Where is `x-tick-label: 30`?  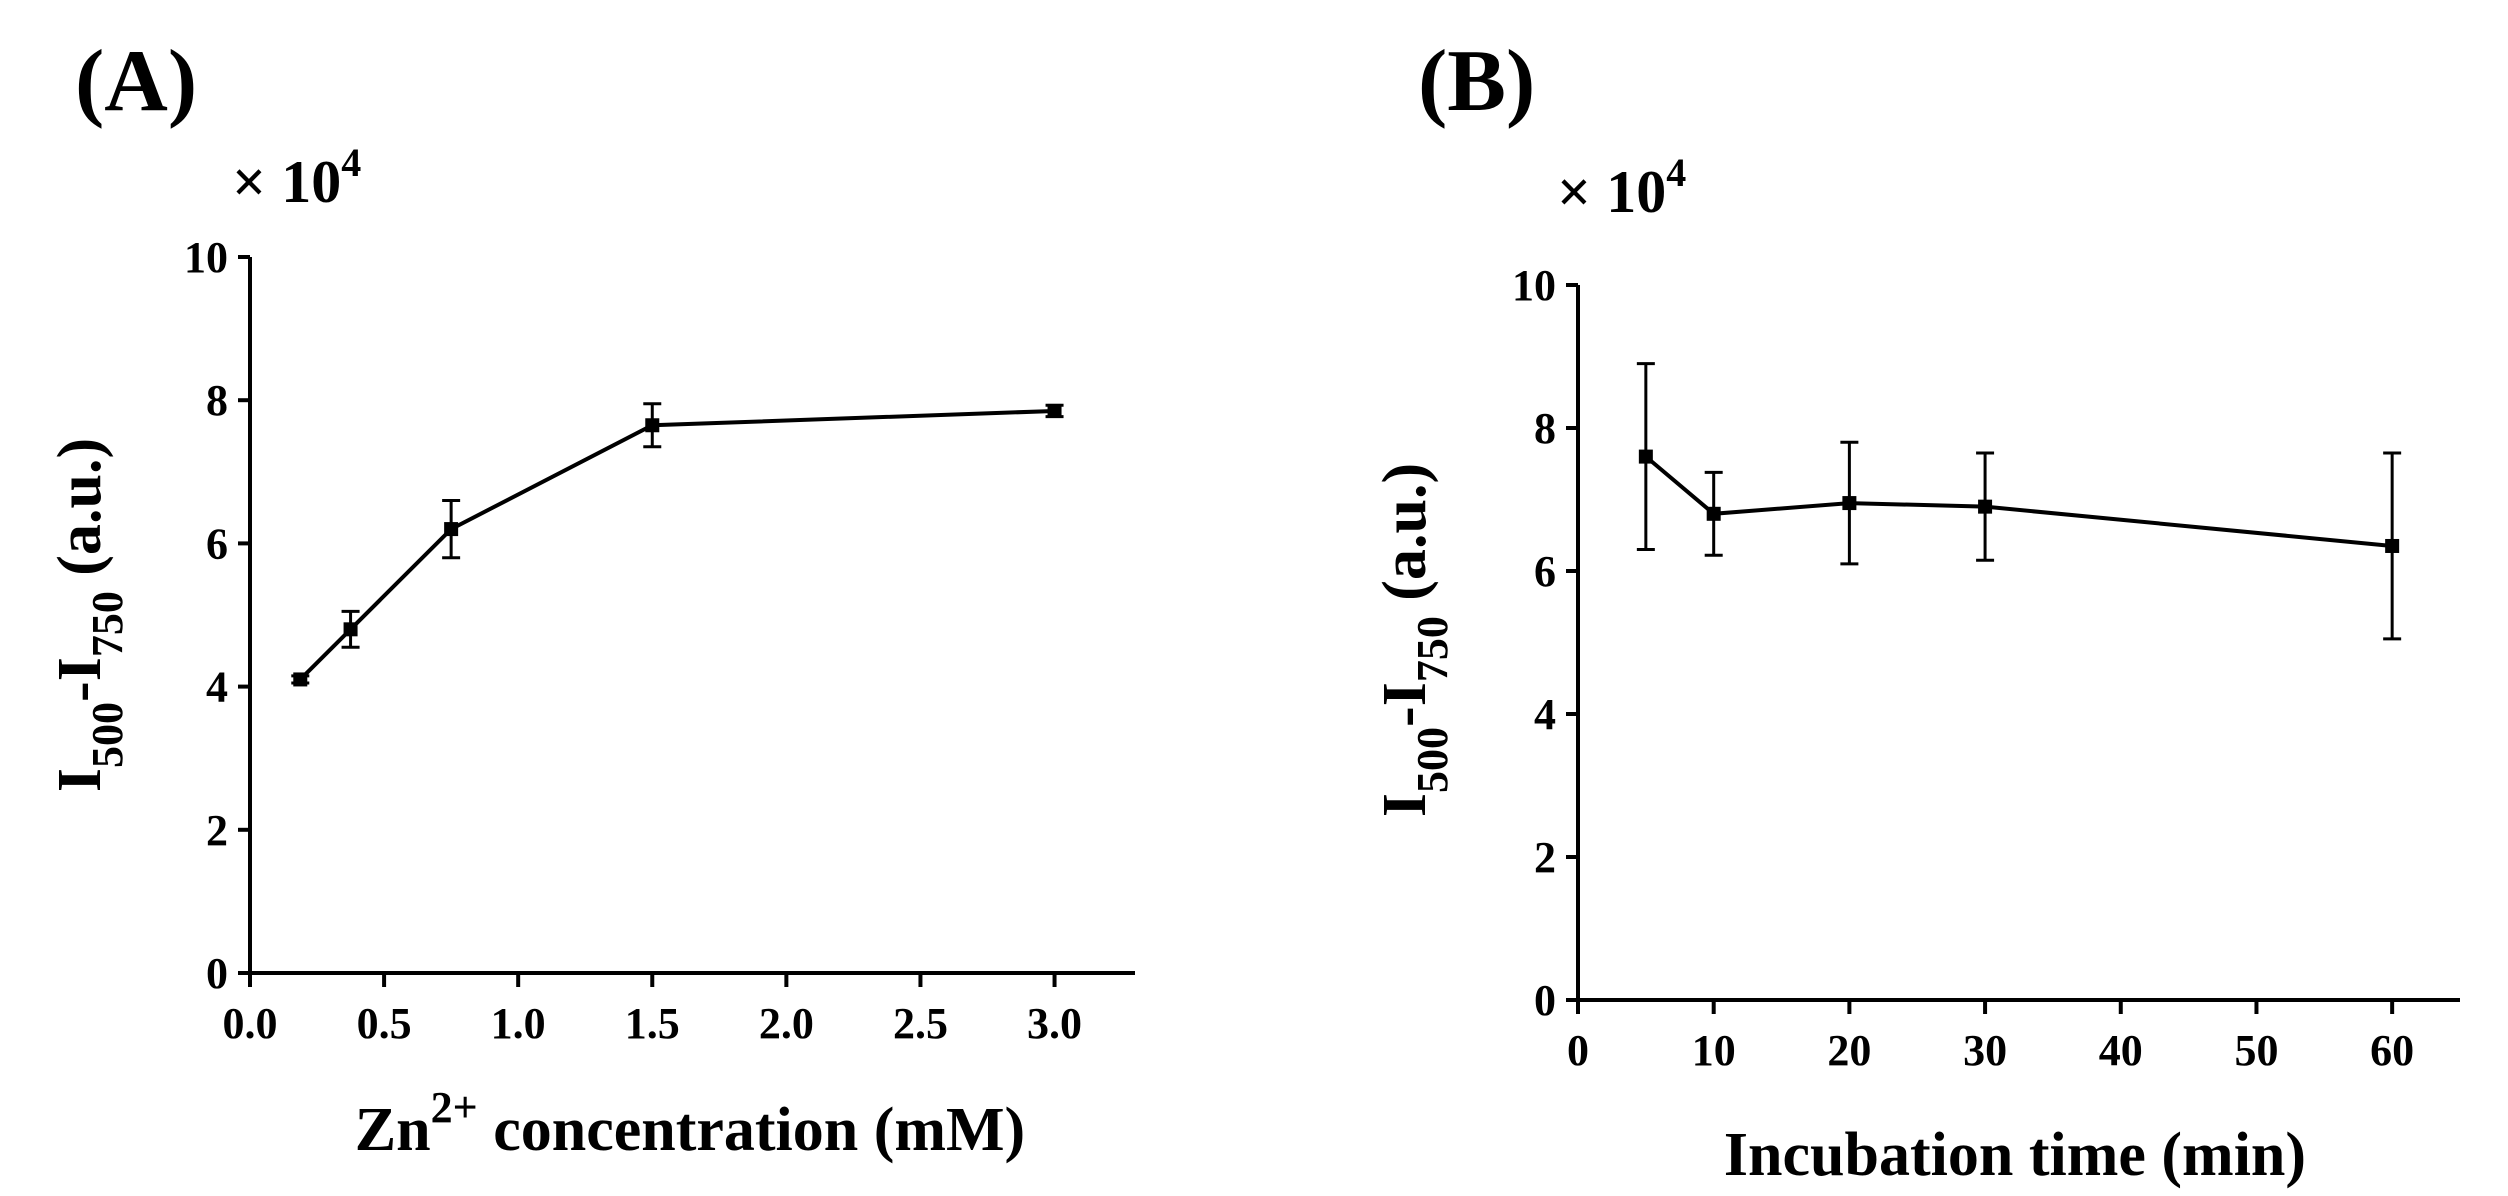
x-tick-label: 30 is located at coordinates (1985, 1050).